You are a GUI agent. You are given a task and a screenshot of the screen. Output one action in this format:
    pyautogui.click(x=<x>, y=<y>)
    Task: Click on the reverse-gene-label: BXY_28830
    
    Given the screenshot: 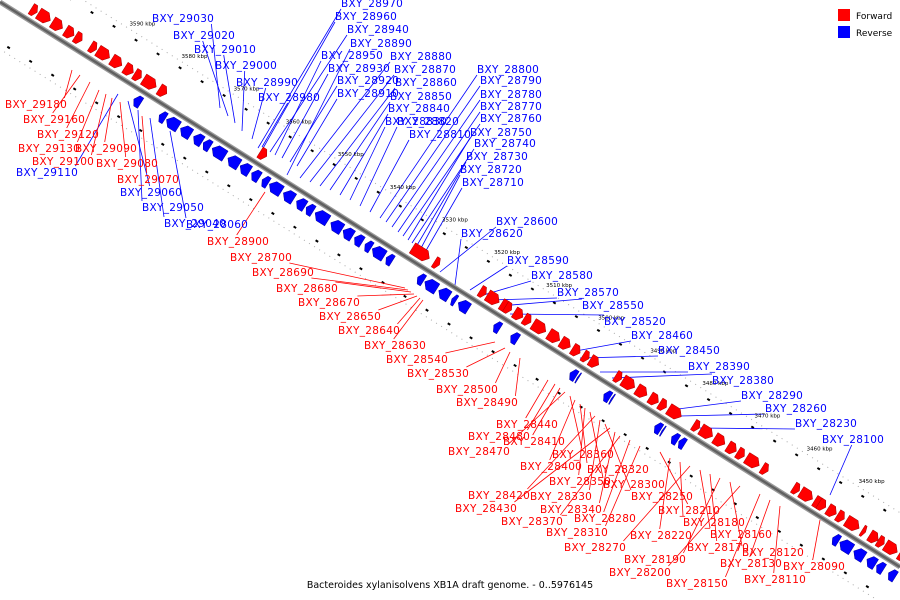 What is the action you would take?
    pyautogui.click(x=416, y=122)
    